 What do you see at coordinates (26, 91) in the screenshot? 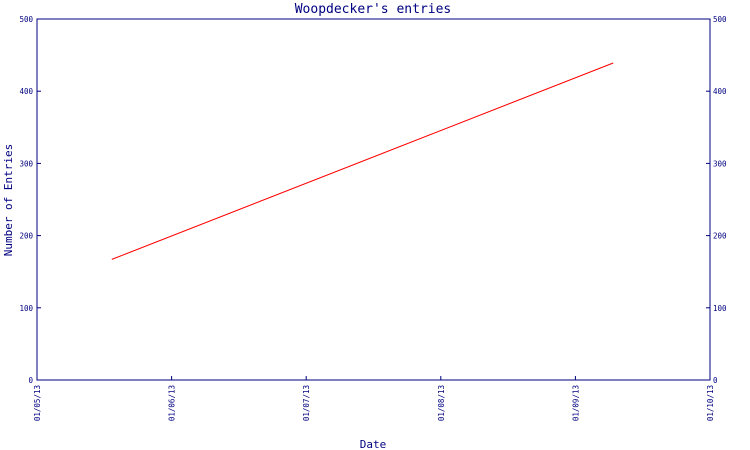
I see `y-tick-left-label: 400` at bounding box center [26, 91].